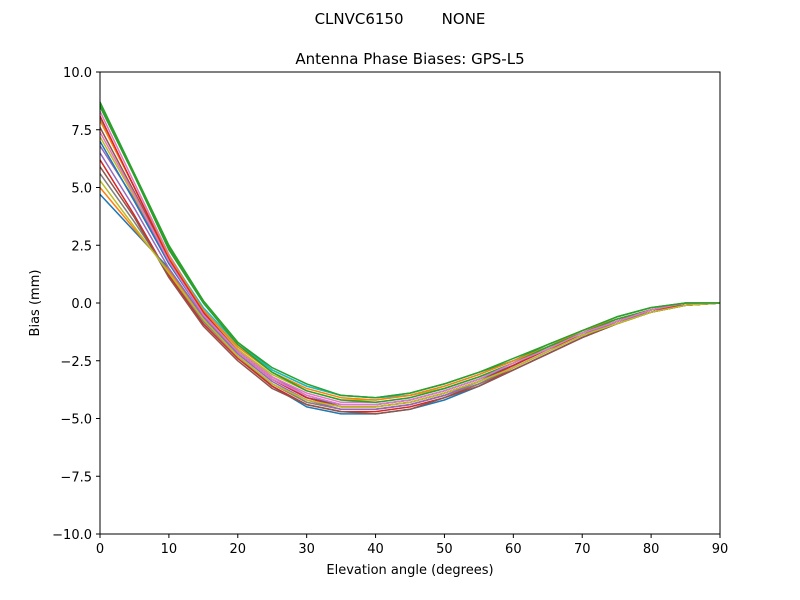 The image size is (800, 600). Describe the element at coordinates (100, 549) in the screenshot. I see `x-tick-label: 0` at that location.